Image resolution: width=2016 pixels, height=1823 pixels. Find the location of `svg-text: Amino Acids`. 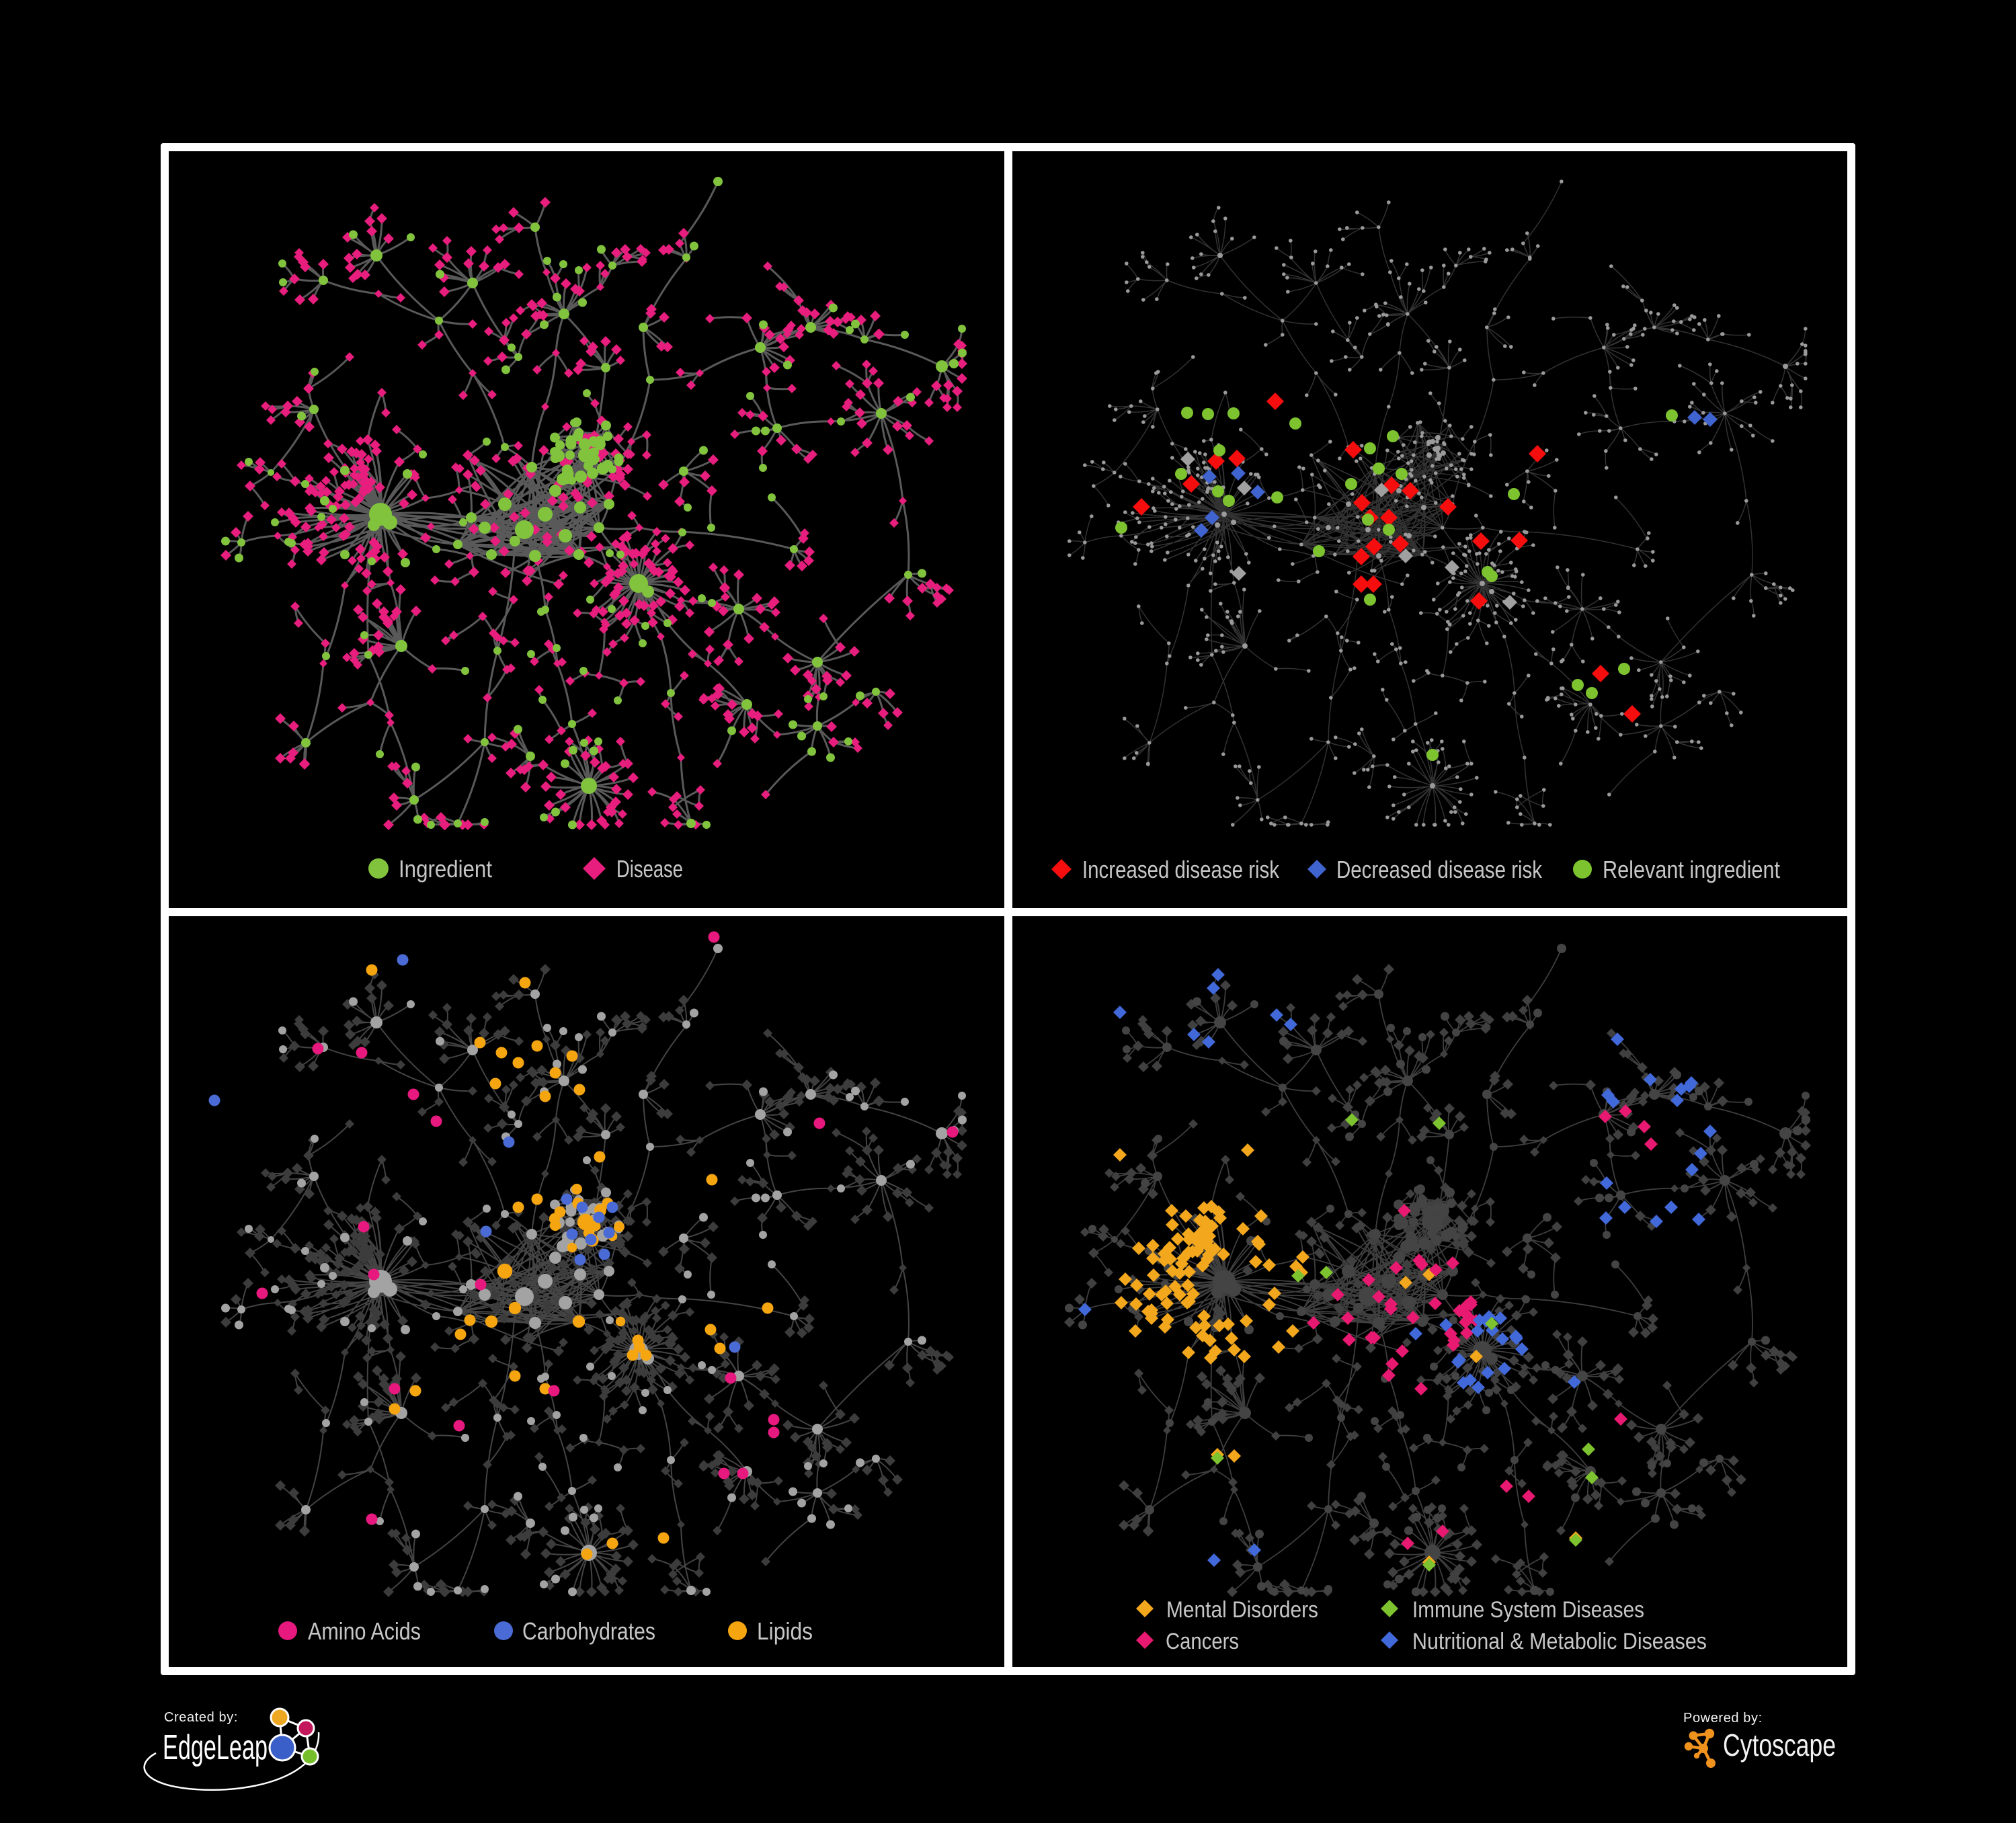

svg-text: Amino Acids is located at coordinates (364, 1631).